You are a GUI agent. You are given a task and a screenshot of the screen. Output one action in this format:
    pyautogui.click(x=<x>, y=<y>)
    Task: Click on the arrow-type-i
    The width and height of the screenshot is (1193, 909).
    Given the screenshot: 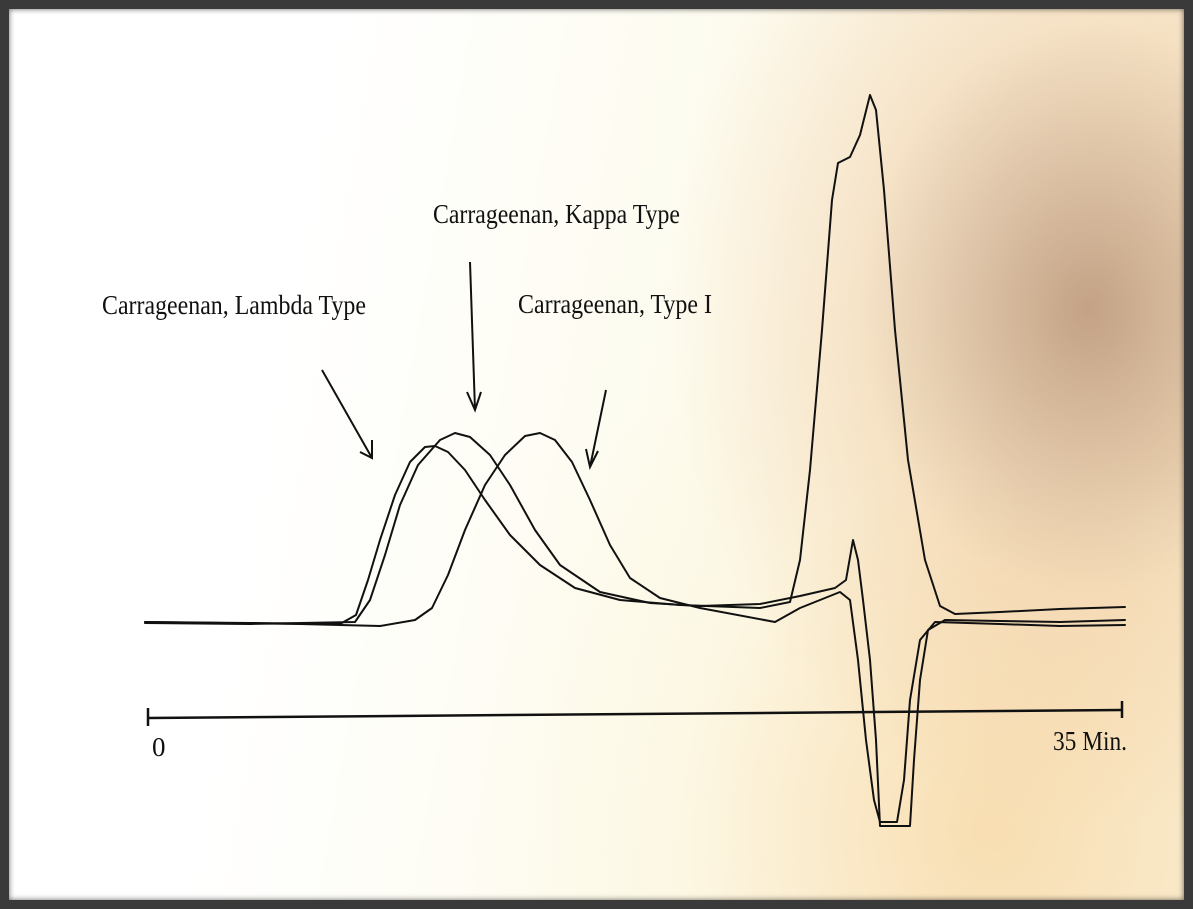 What is the action you would take?
    pyautogui.click(x=596, y=429)
    